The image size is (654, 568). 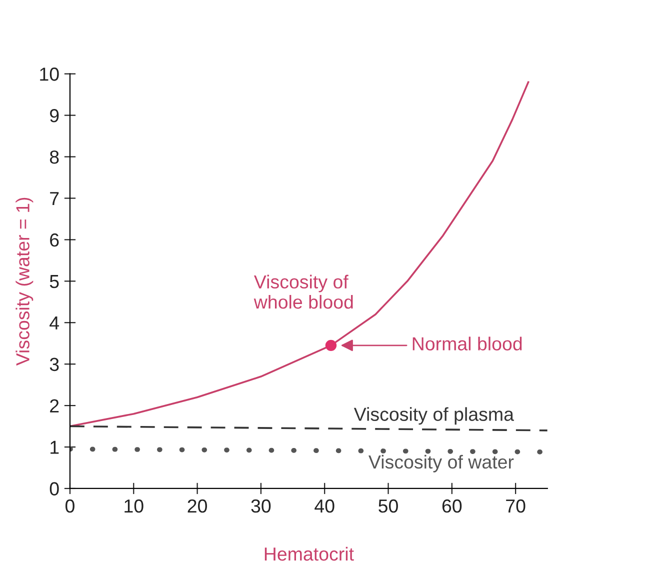 What do you see at coordinates (54, 157) in the screenshot?
I see `y-tick-label: 8` at bounding box center [54, 157].